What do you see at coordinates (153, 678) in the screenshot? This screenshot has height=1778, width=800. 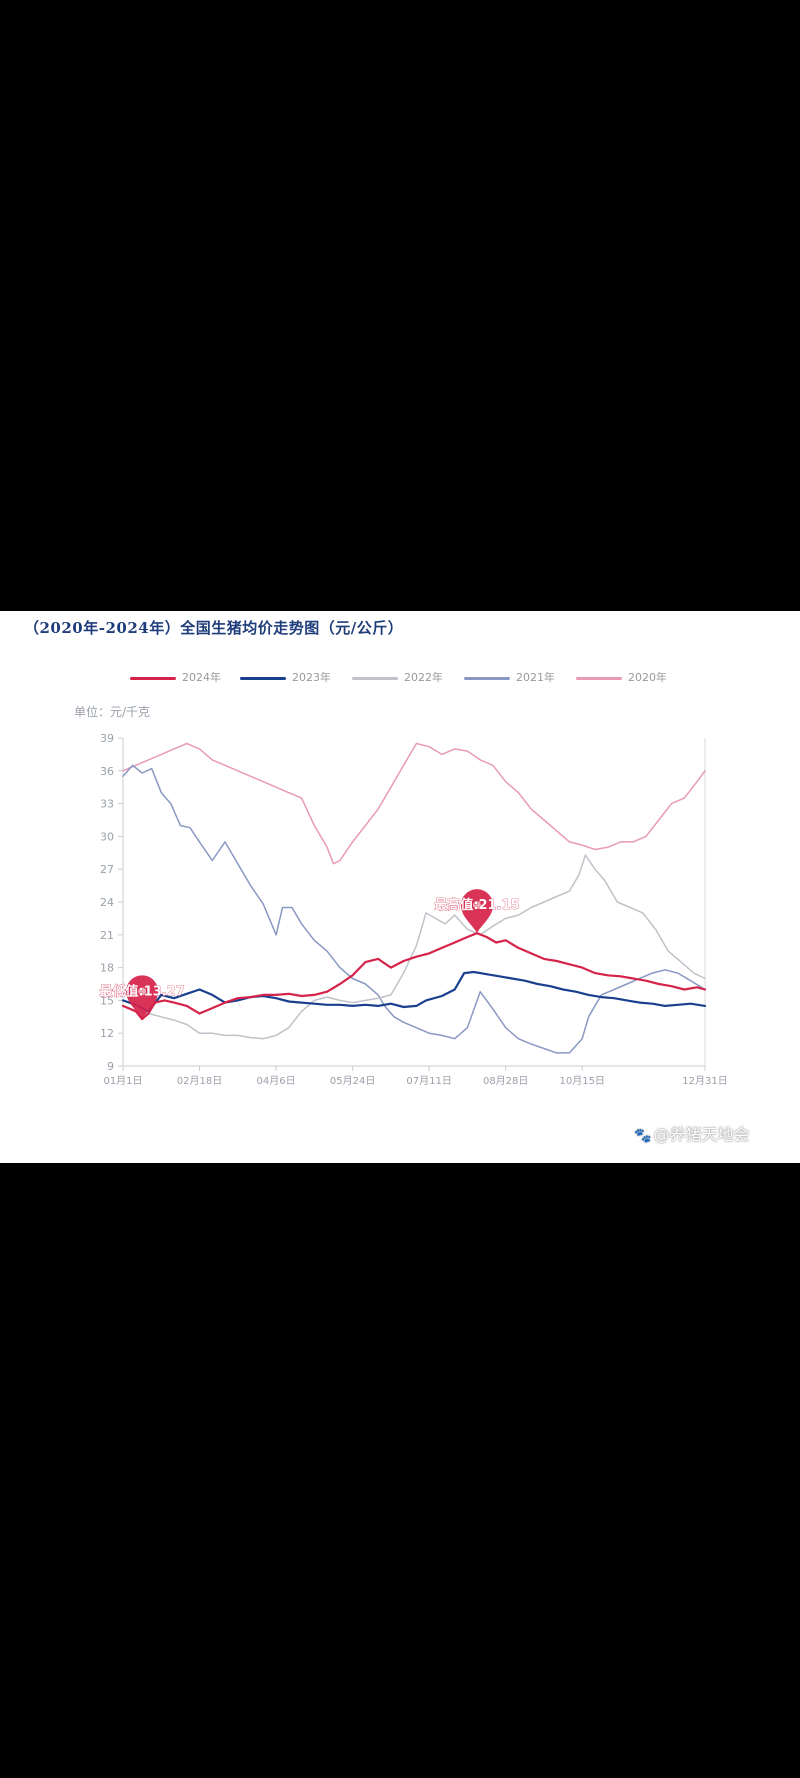 I see `legend-swatch-2024` at bounding box center [153, 678].